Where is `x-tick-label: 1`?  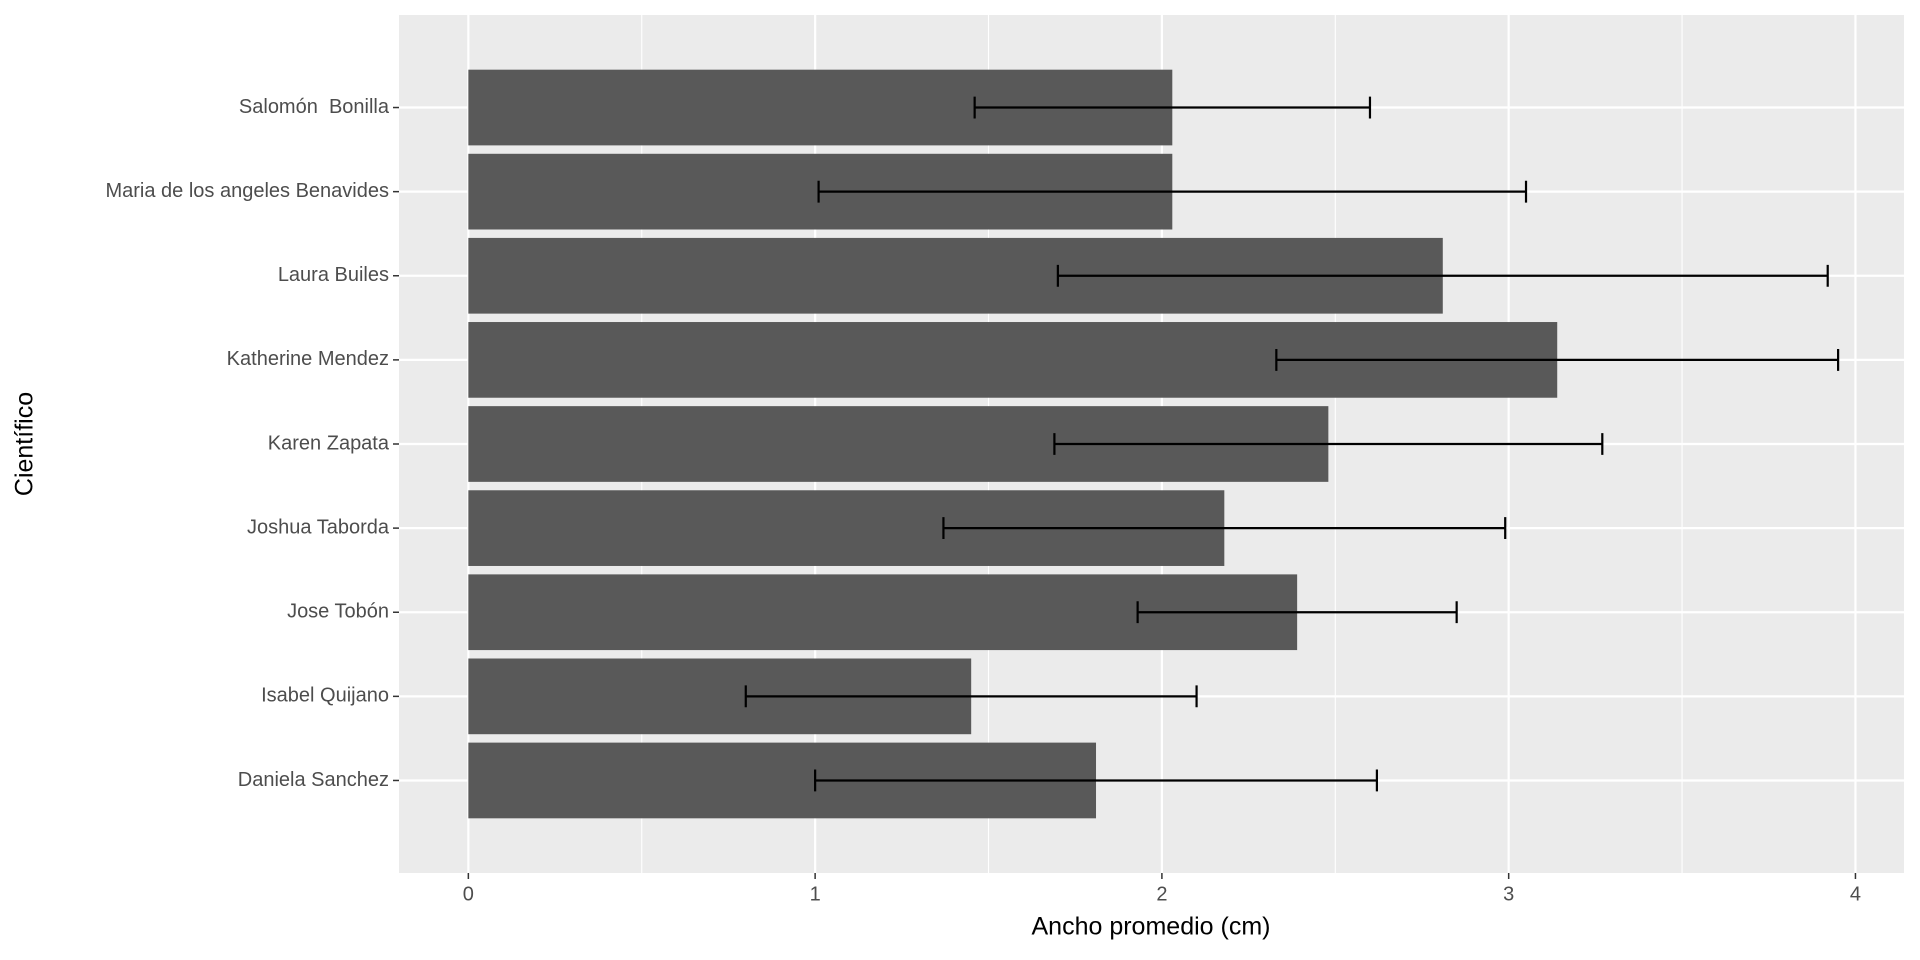 x-tick-label: 1 is located at coordinates (815, 894).